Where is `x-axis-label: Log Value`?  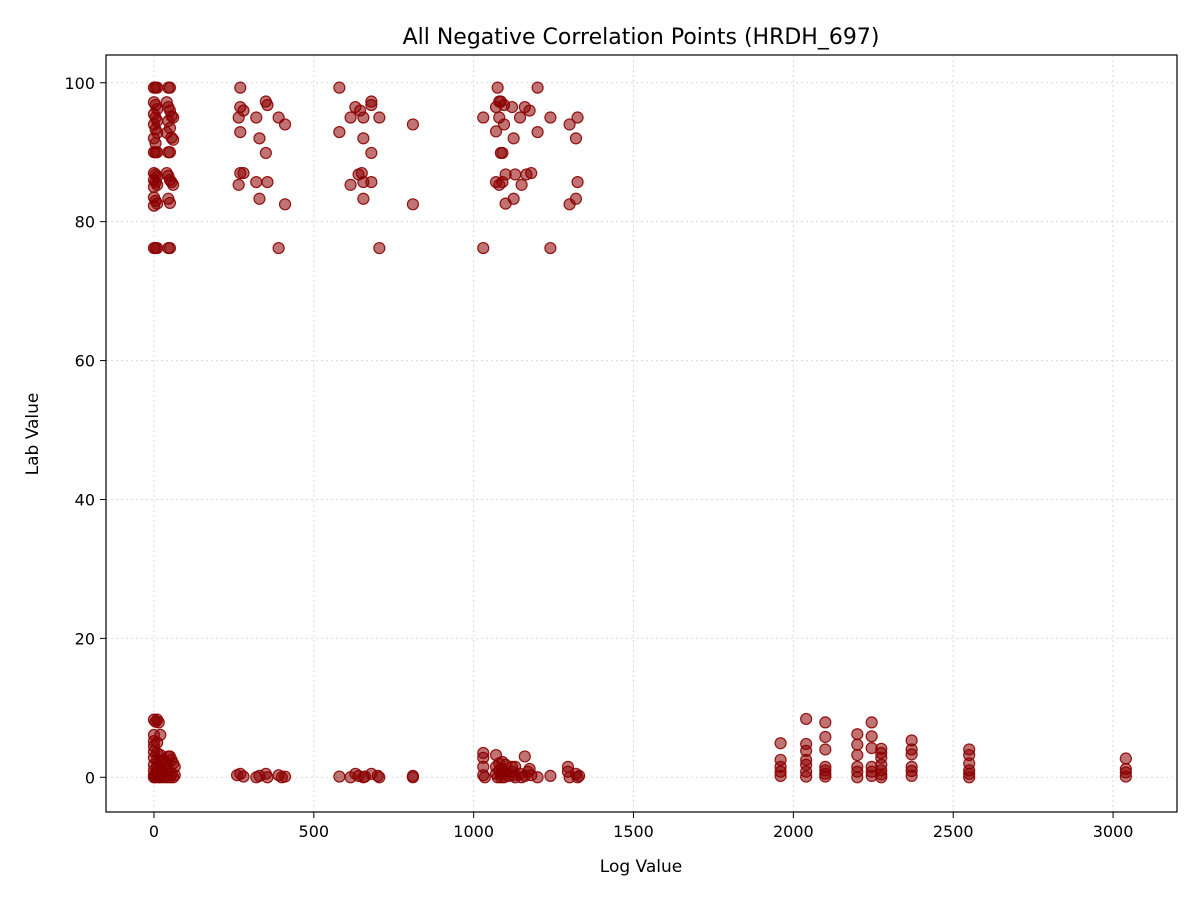 x-axis-label: Log Value is located at coordinates (641, 867).